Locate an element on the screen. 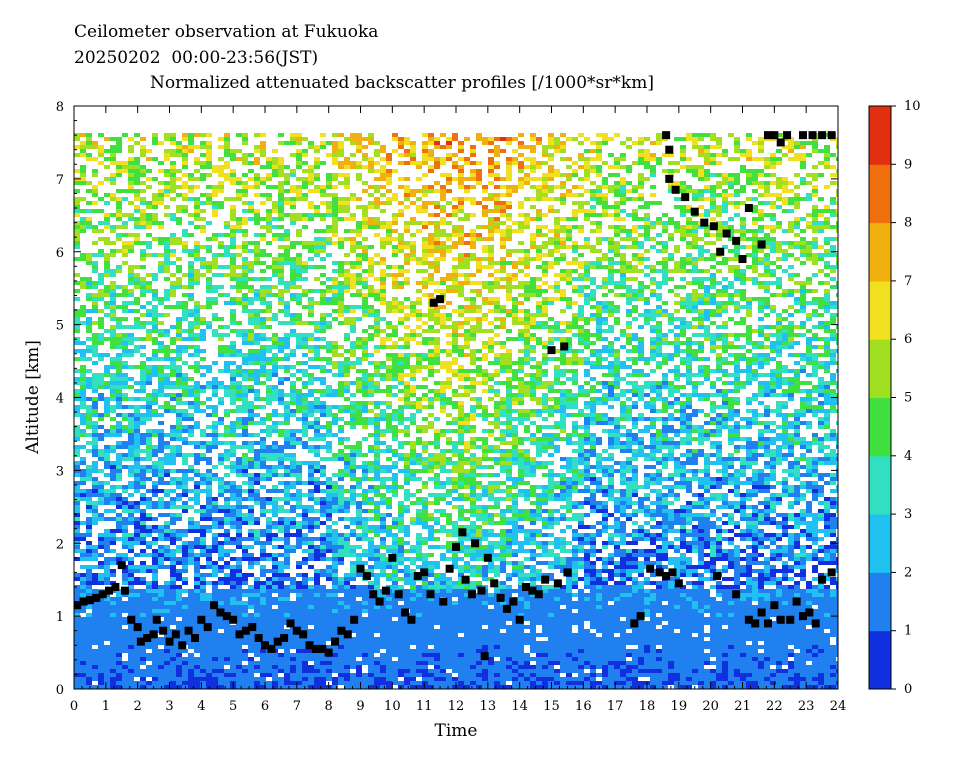  x-tick-label: 19 is located at coordinates (679, 706).